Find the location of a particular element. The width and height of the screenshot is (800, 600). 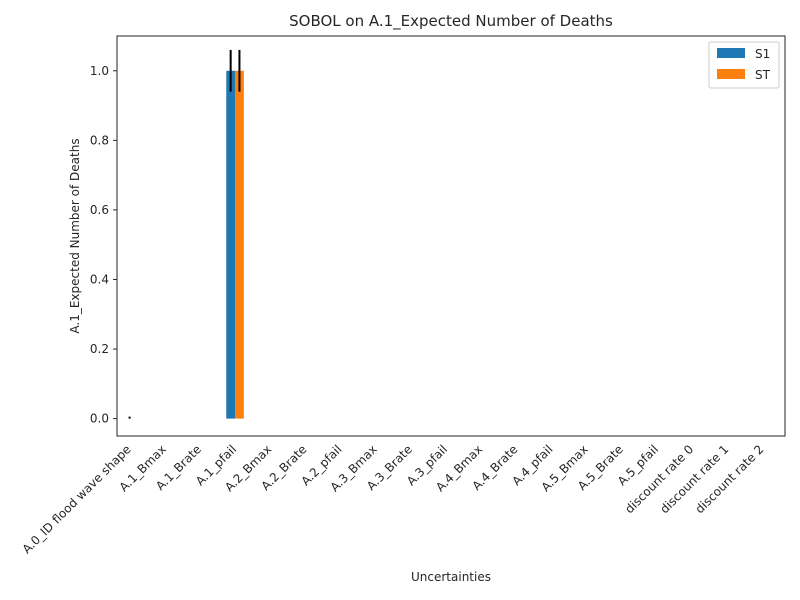

errorbars-layer is located at coordinates (184, 234).